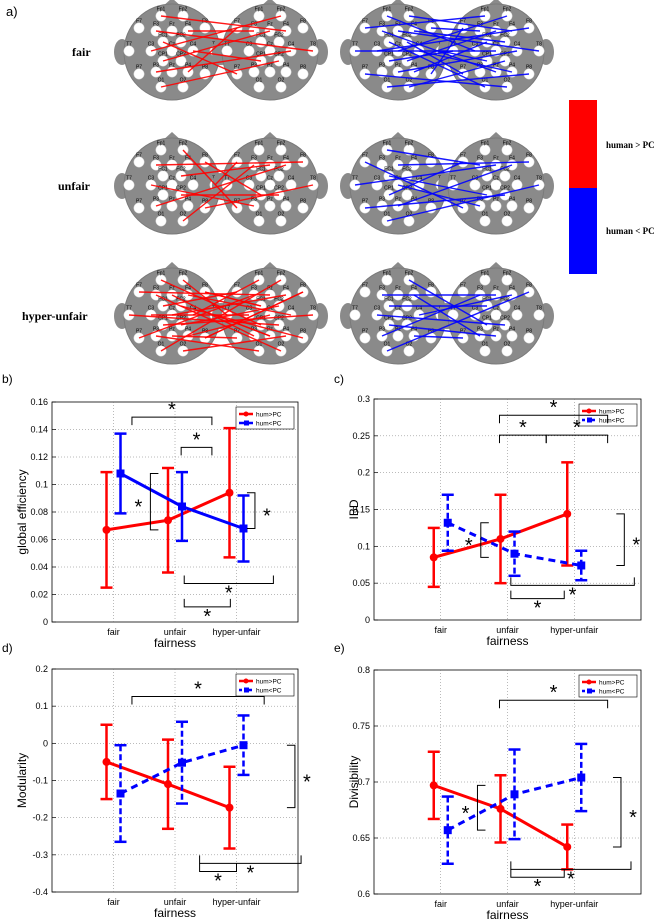 This screenshot has width=657, height=920. I want to click on electrode-label: F8, so click(205, 286).